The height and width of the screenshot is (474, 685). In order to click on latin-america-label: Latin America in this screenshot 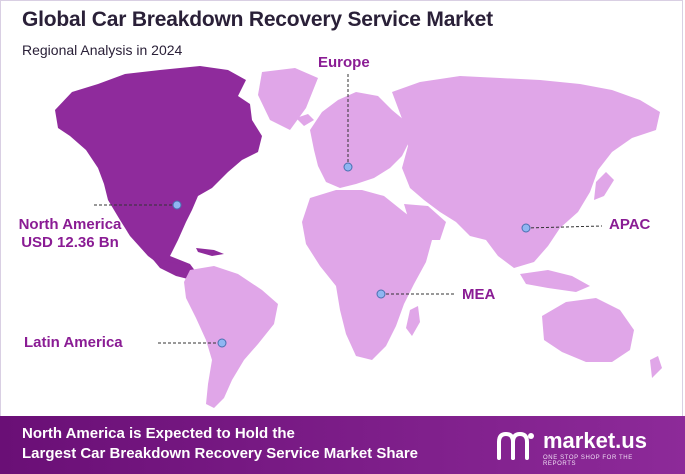, I will do `click(73, 343)`.